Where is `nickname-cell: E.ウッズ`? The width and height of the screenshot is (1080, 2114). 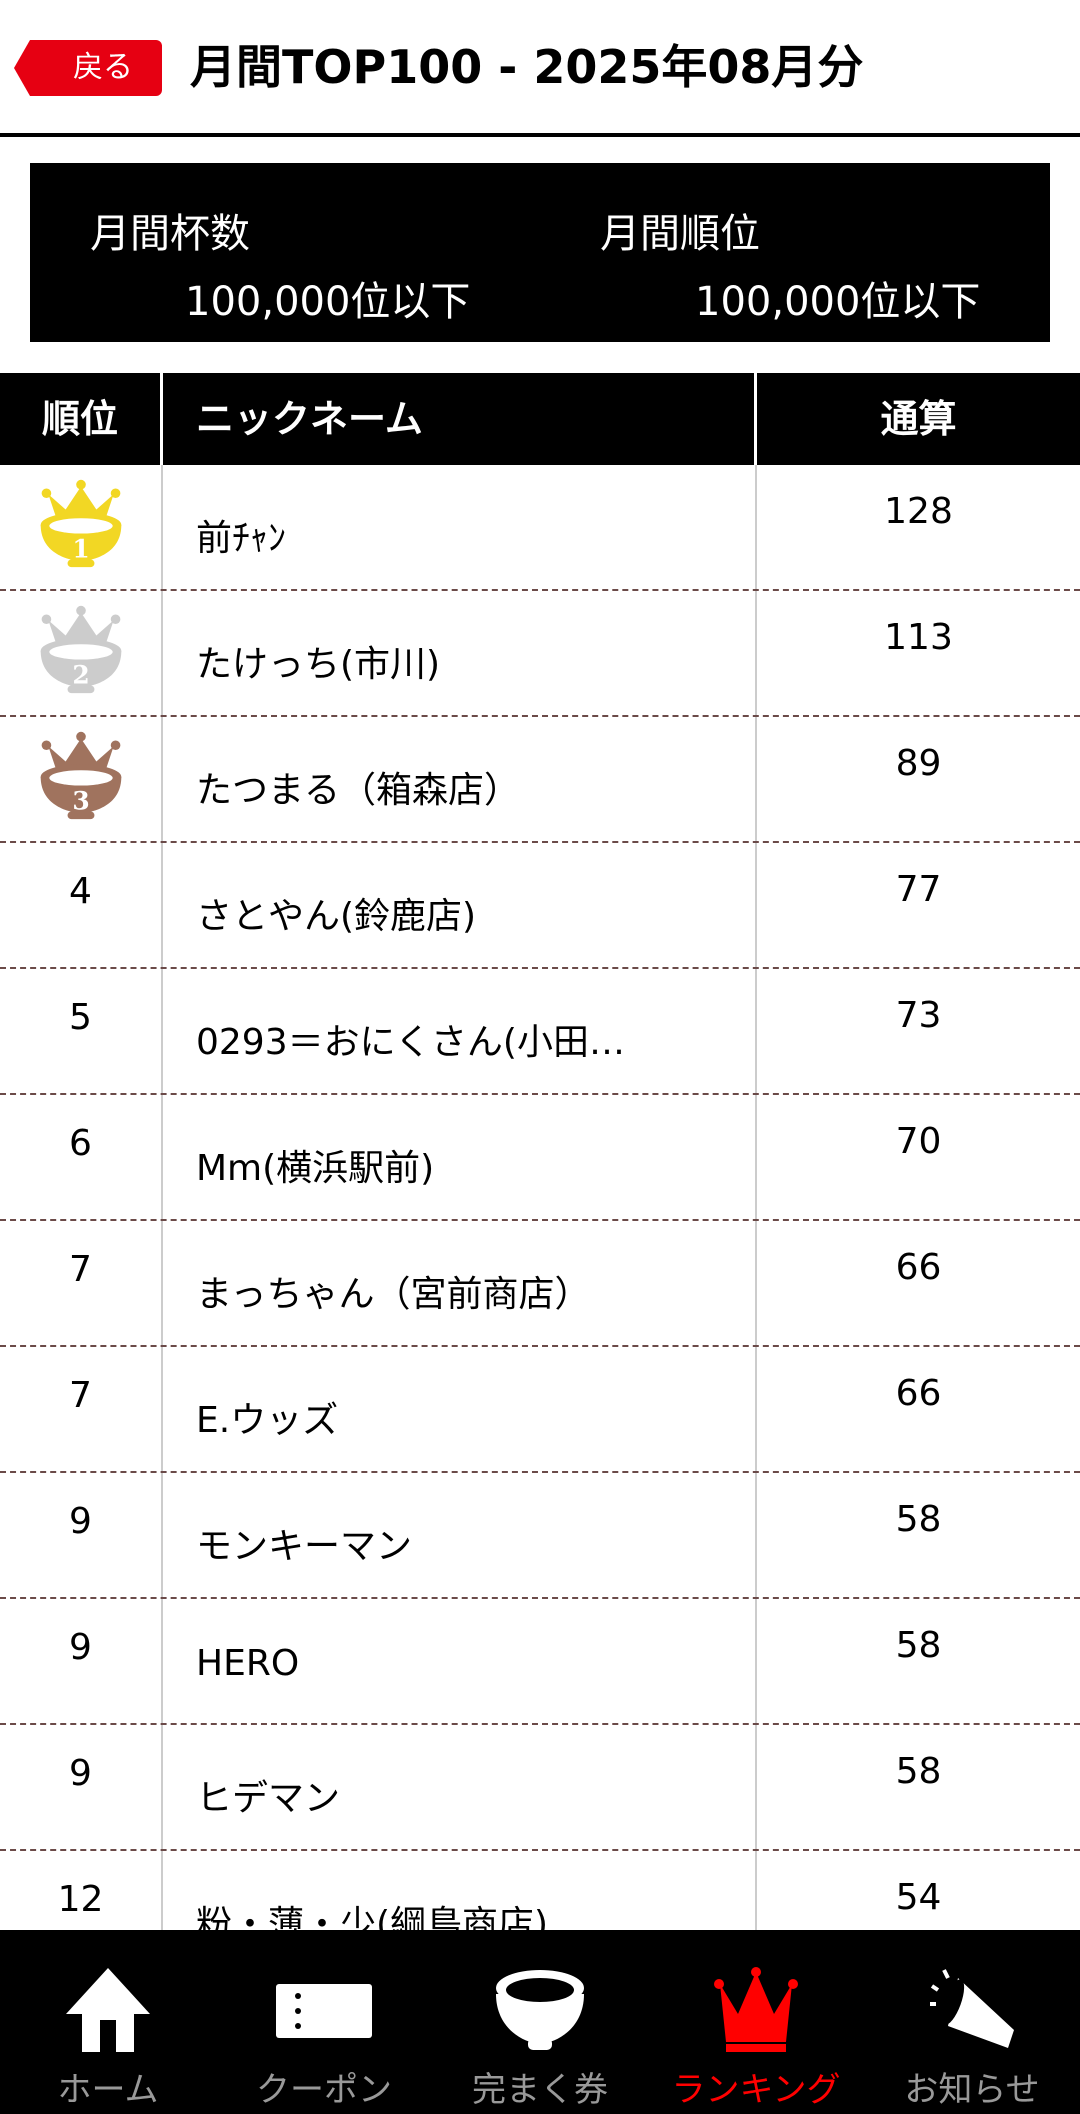 nickname-cell: E.ウッズ is located at coordinates (460, 1409).